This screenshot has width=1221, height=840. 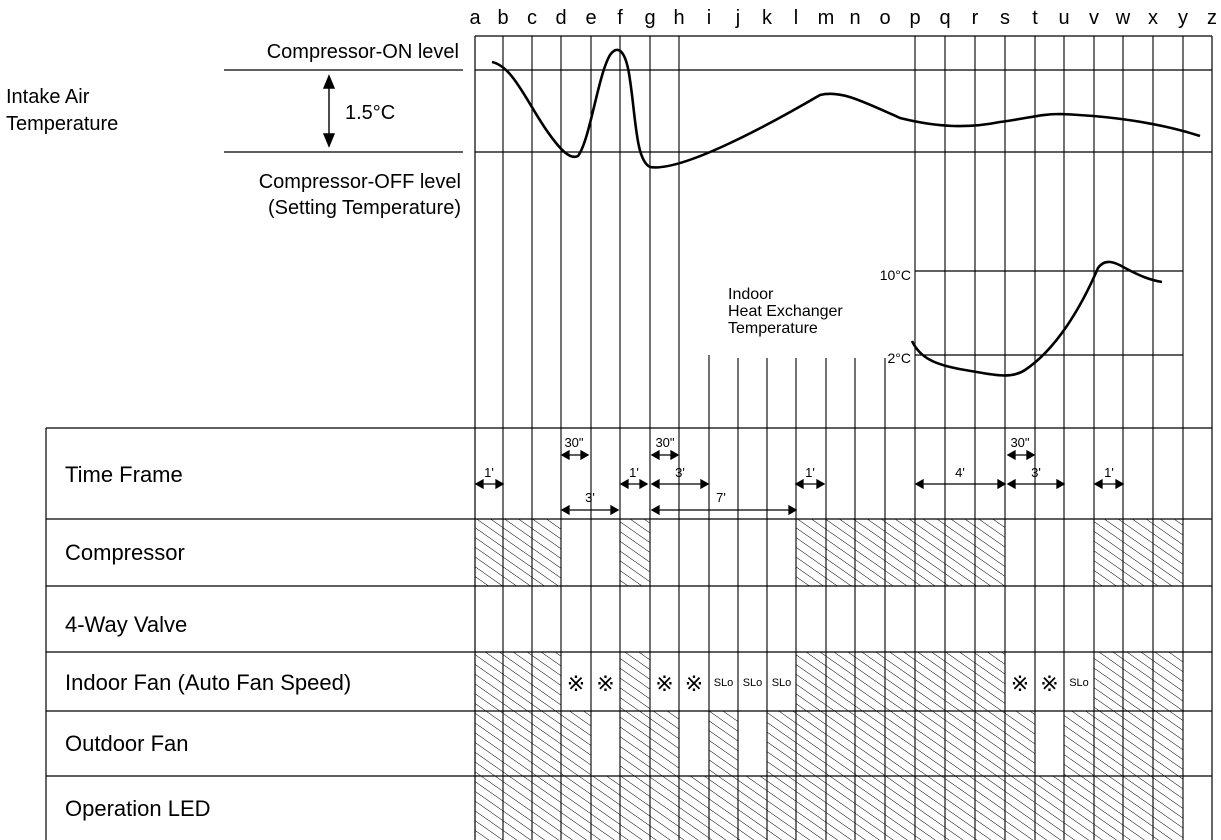 What do you see at coordinates (1153, 18) in the screenshot?
I see `column-letter: x` at bounding box center [1153, 18].